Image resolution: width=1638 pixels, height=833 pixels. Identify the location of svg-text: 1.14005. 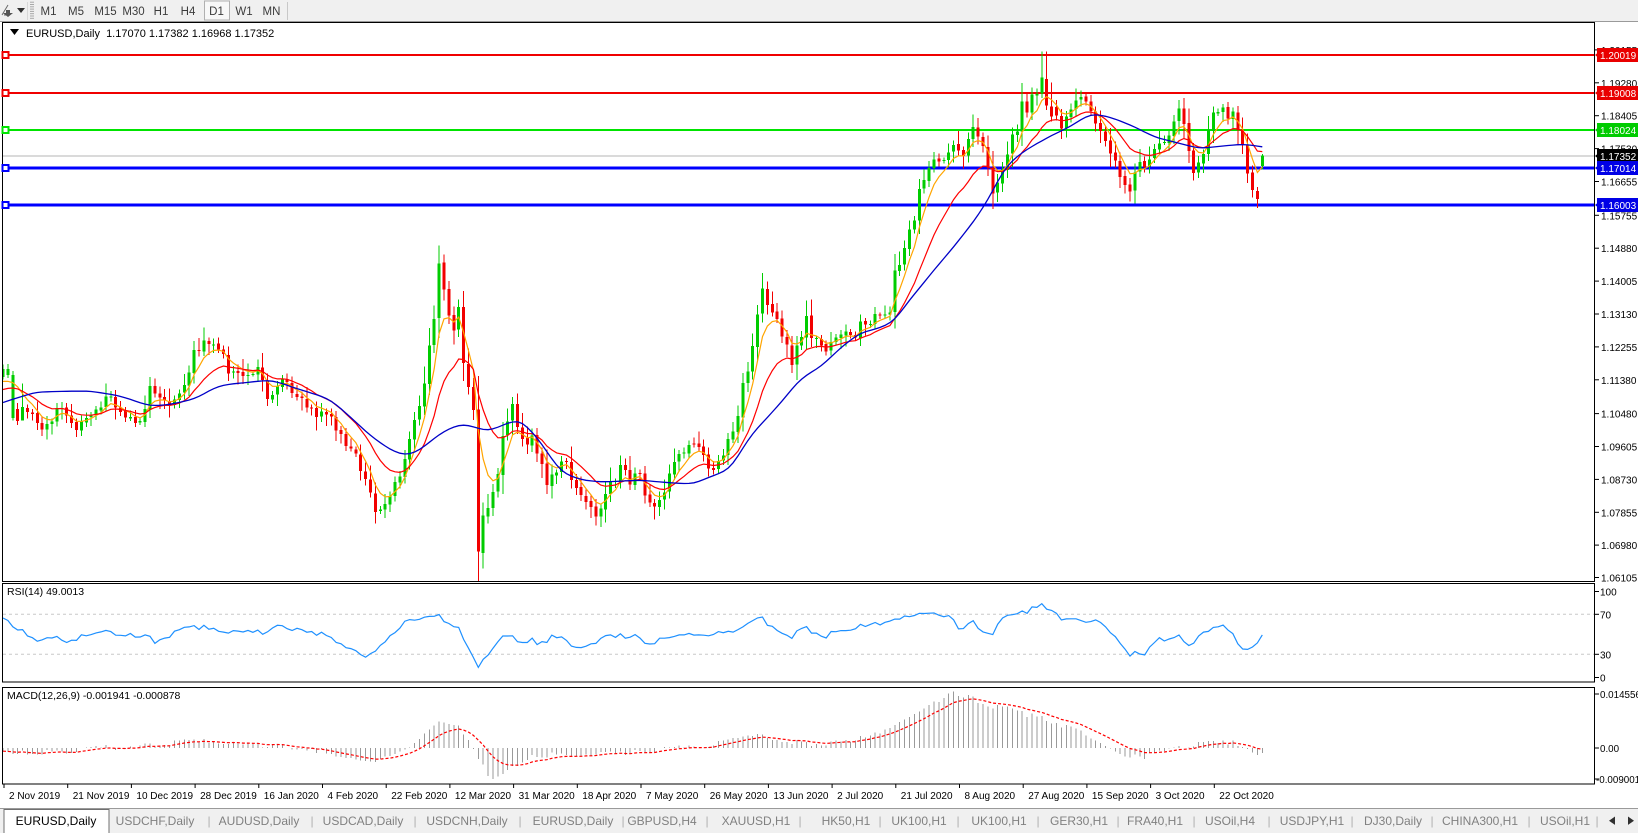
(1619, 282).